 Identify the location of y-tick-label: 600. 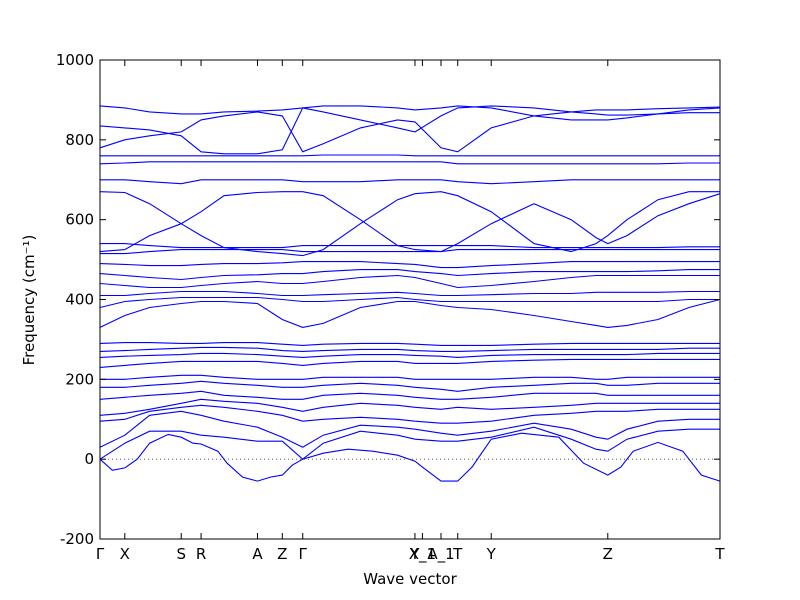
(79, 220).